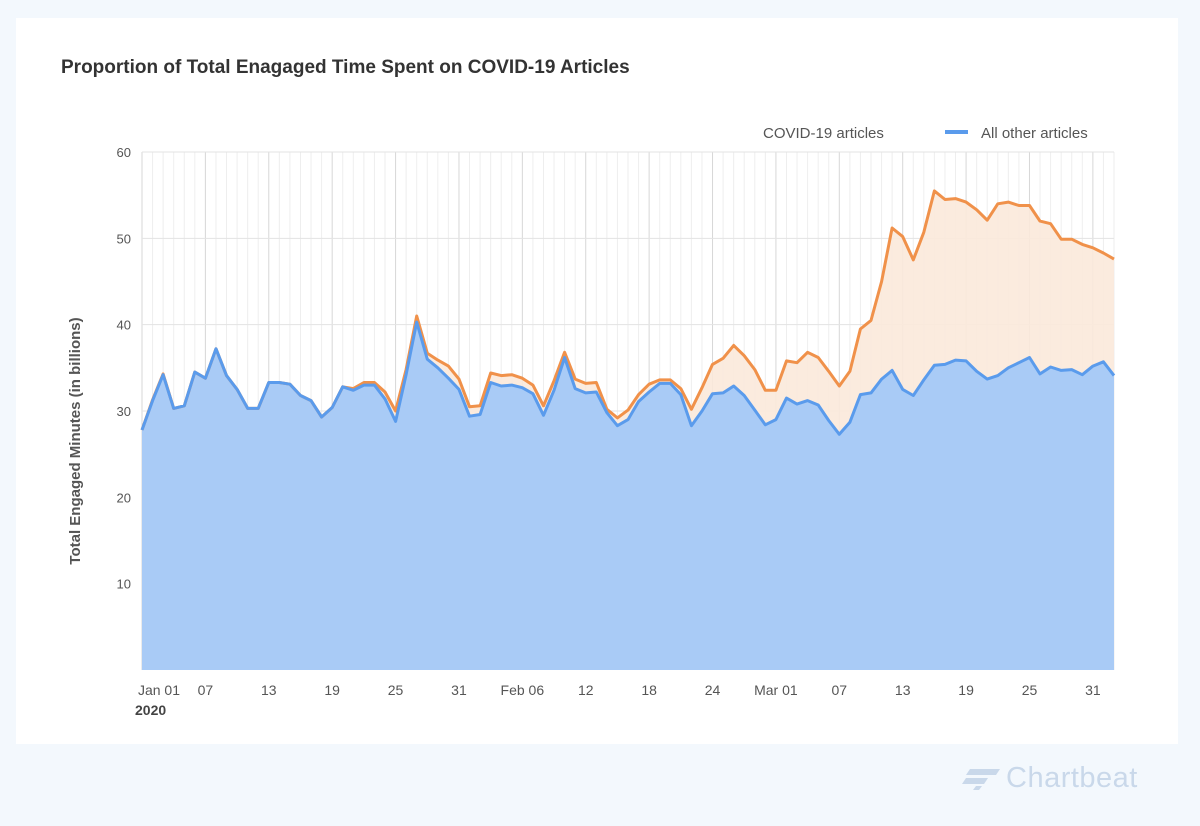 Image resolution: width=1200 pixels, height=826 pixels. What do you see at coordinates (1034, 133) in the screenshot?
I see `legend-label-other: All other articles` at bounding box center [1034, 133].